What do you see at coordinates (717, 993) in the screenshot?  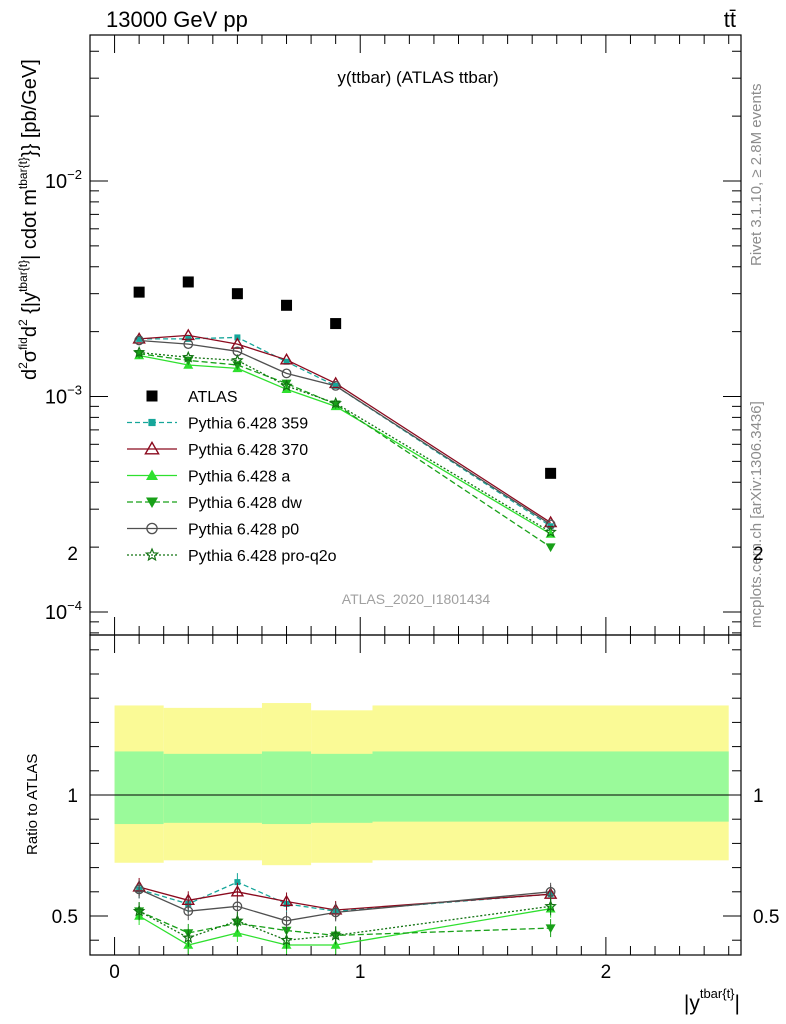 I see `xlabel-sup: tbar{t}` at bounding box center [717, 993].